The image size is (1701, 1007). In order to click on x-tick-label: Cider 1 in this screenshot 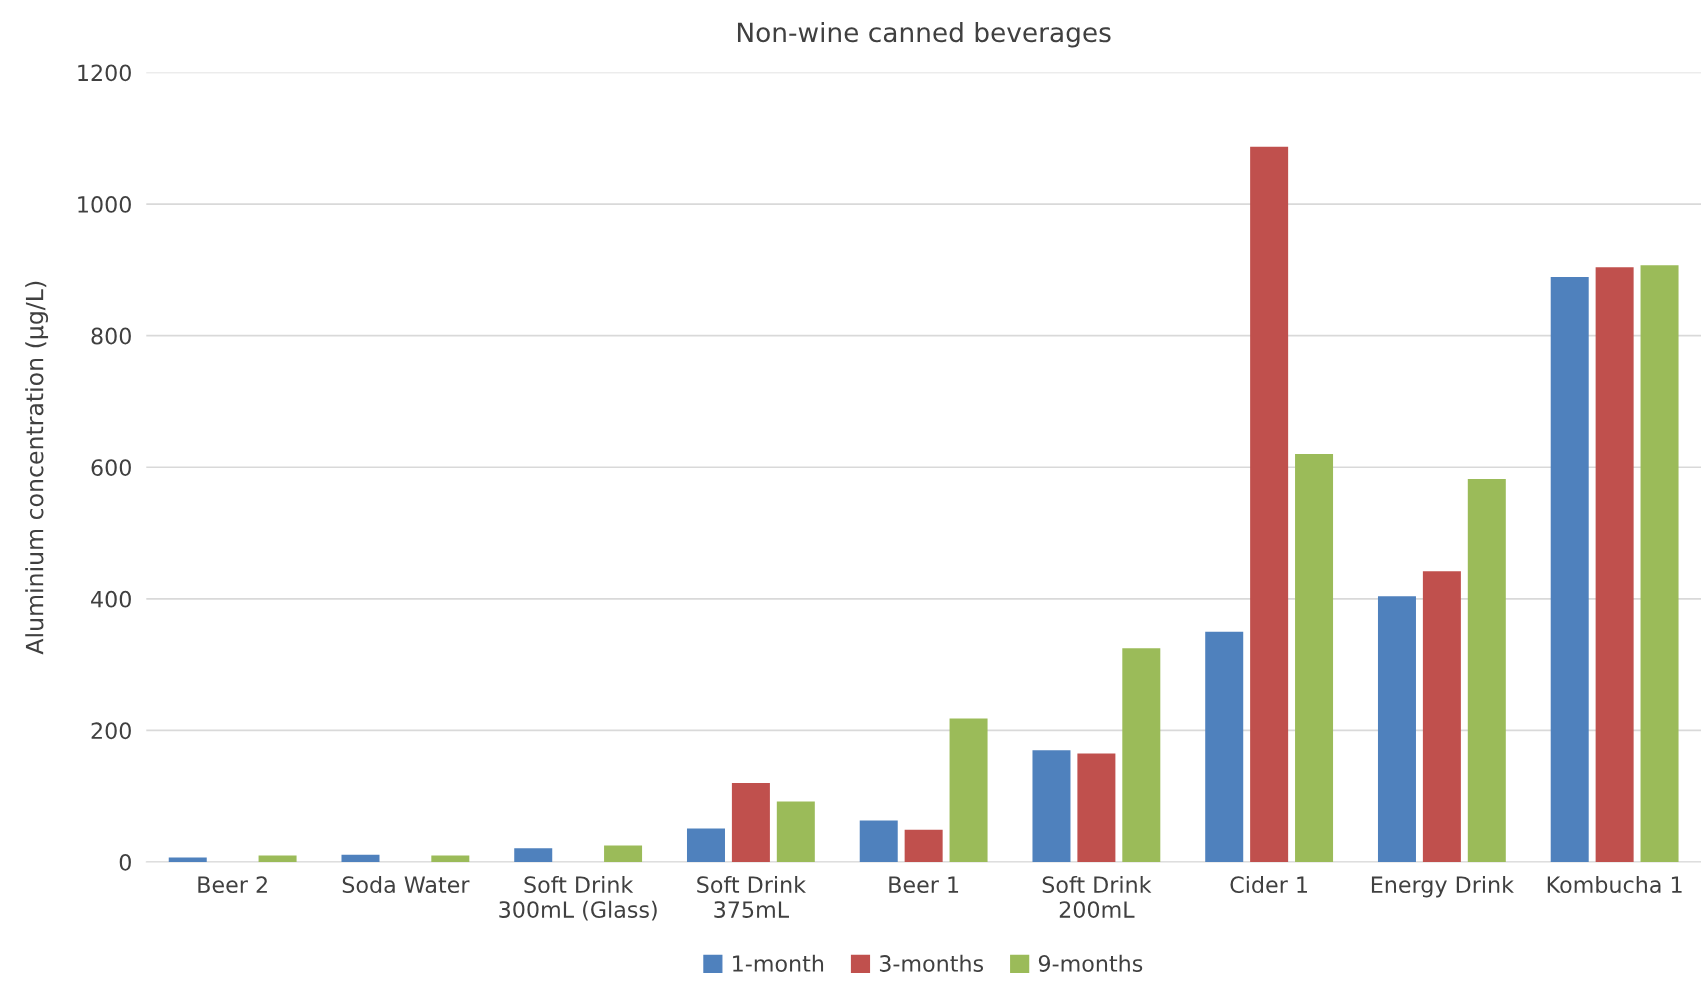, I will do `click(1268, 884)`.